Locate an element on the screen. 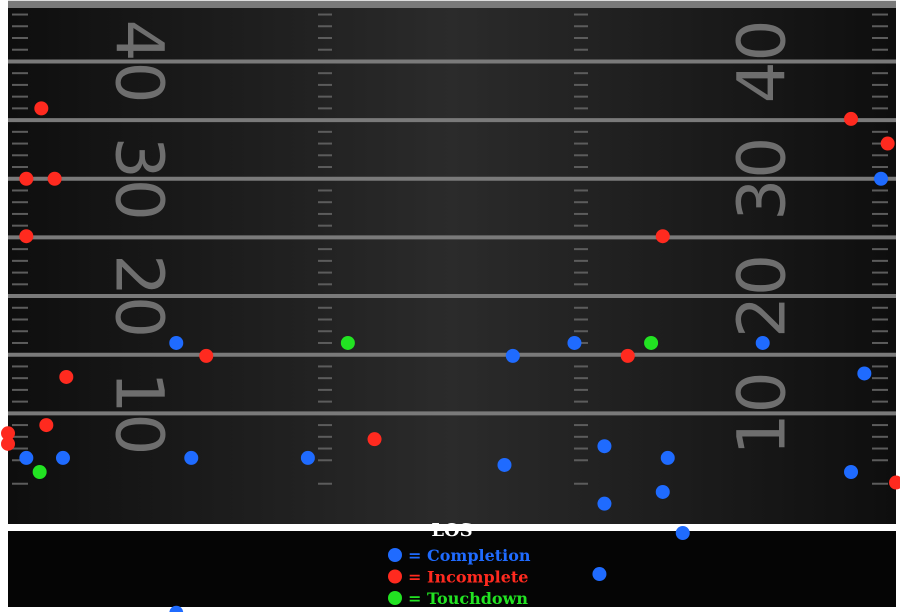 The width and height of the screenshot is (900, 612). field-number-left: 30 is located at coordinates (139, 179).